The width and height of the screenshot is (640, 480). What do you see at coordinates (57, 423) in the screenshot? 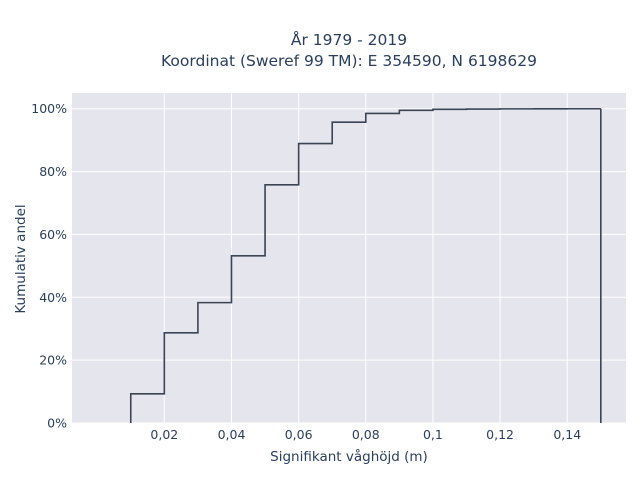
I see `y-tick-label: 0%` at bounding box center [57, 423].